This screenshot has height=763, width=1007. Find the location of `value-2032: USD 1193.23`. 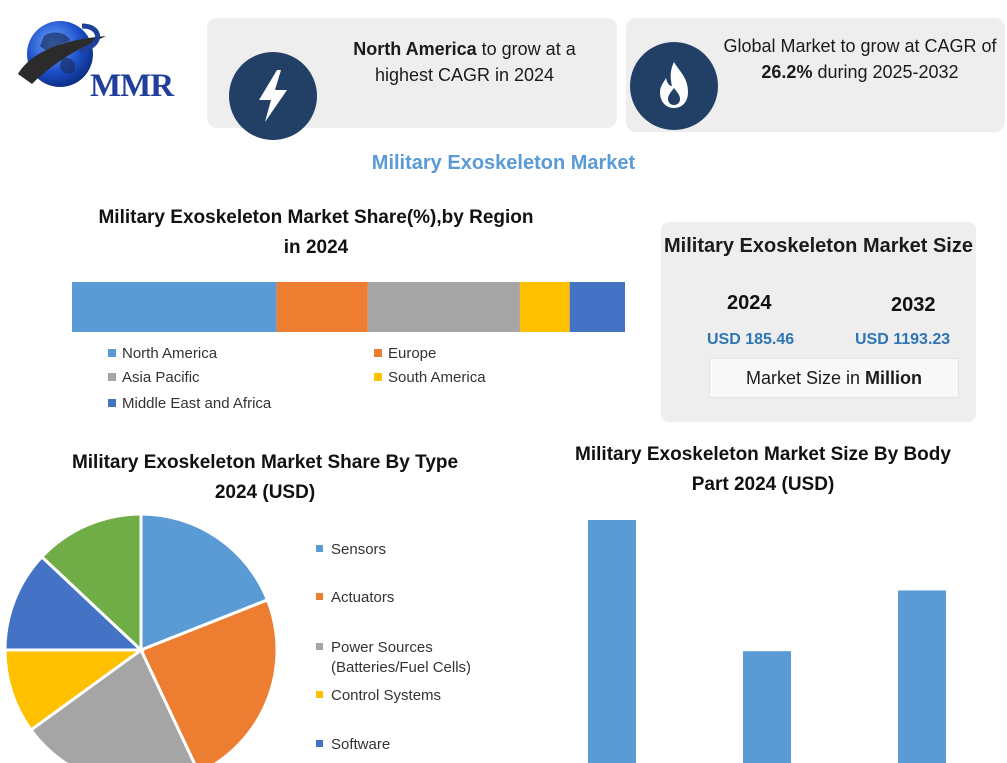

value-2032: USD 1193.23 is located at coordinates (903, 339).